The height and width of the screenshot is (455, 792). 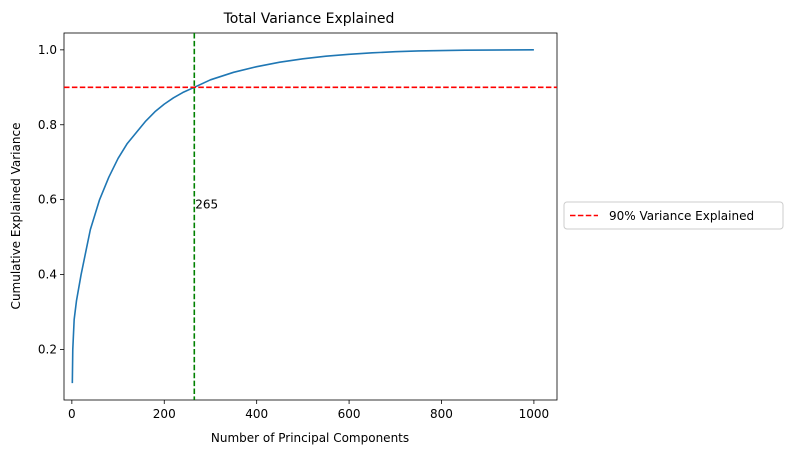 I want to click on x-tick-label: 200, so click(x=164, y=414).